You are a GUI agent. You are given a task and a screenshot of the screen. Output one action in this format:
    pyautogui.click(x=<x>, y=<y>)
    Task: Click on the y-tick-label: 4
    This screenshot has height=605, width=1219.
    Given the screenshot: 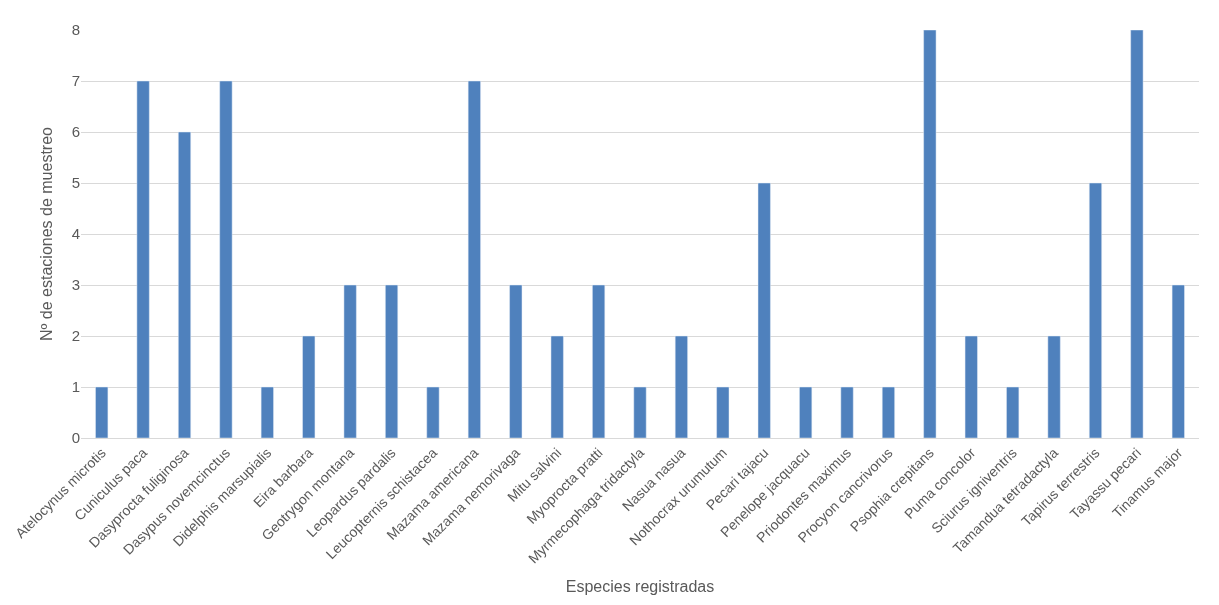 What is the action you would take?
    pyautogui.click(x=75, y=234)
    